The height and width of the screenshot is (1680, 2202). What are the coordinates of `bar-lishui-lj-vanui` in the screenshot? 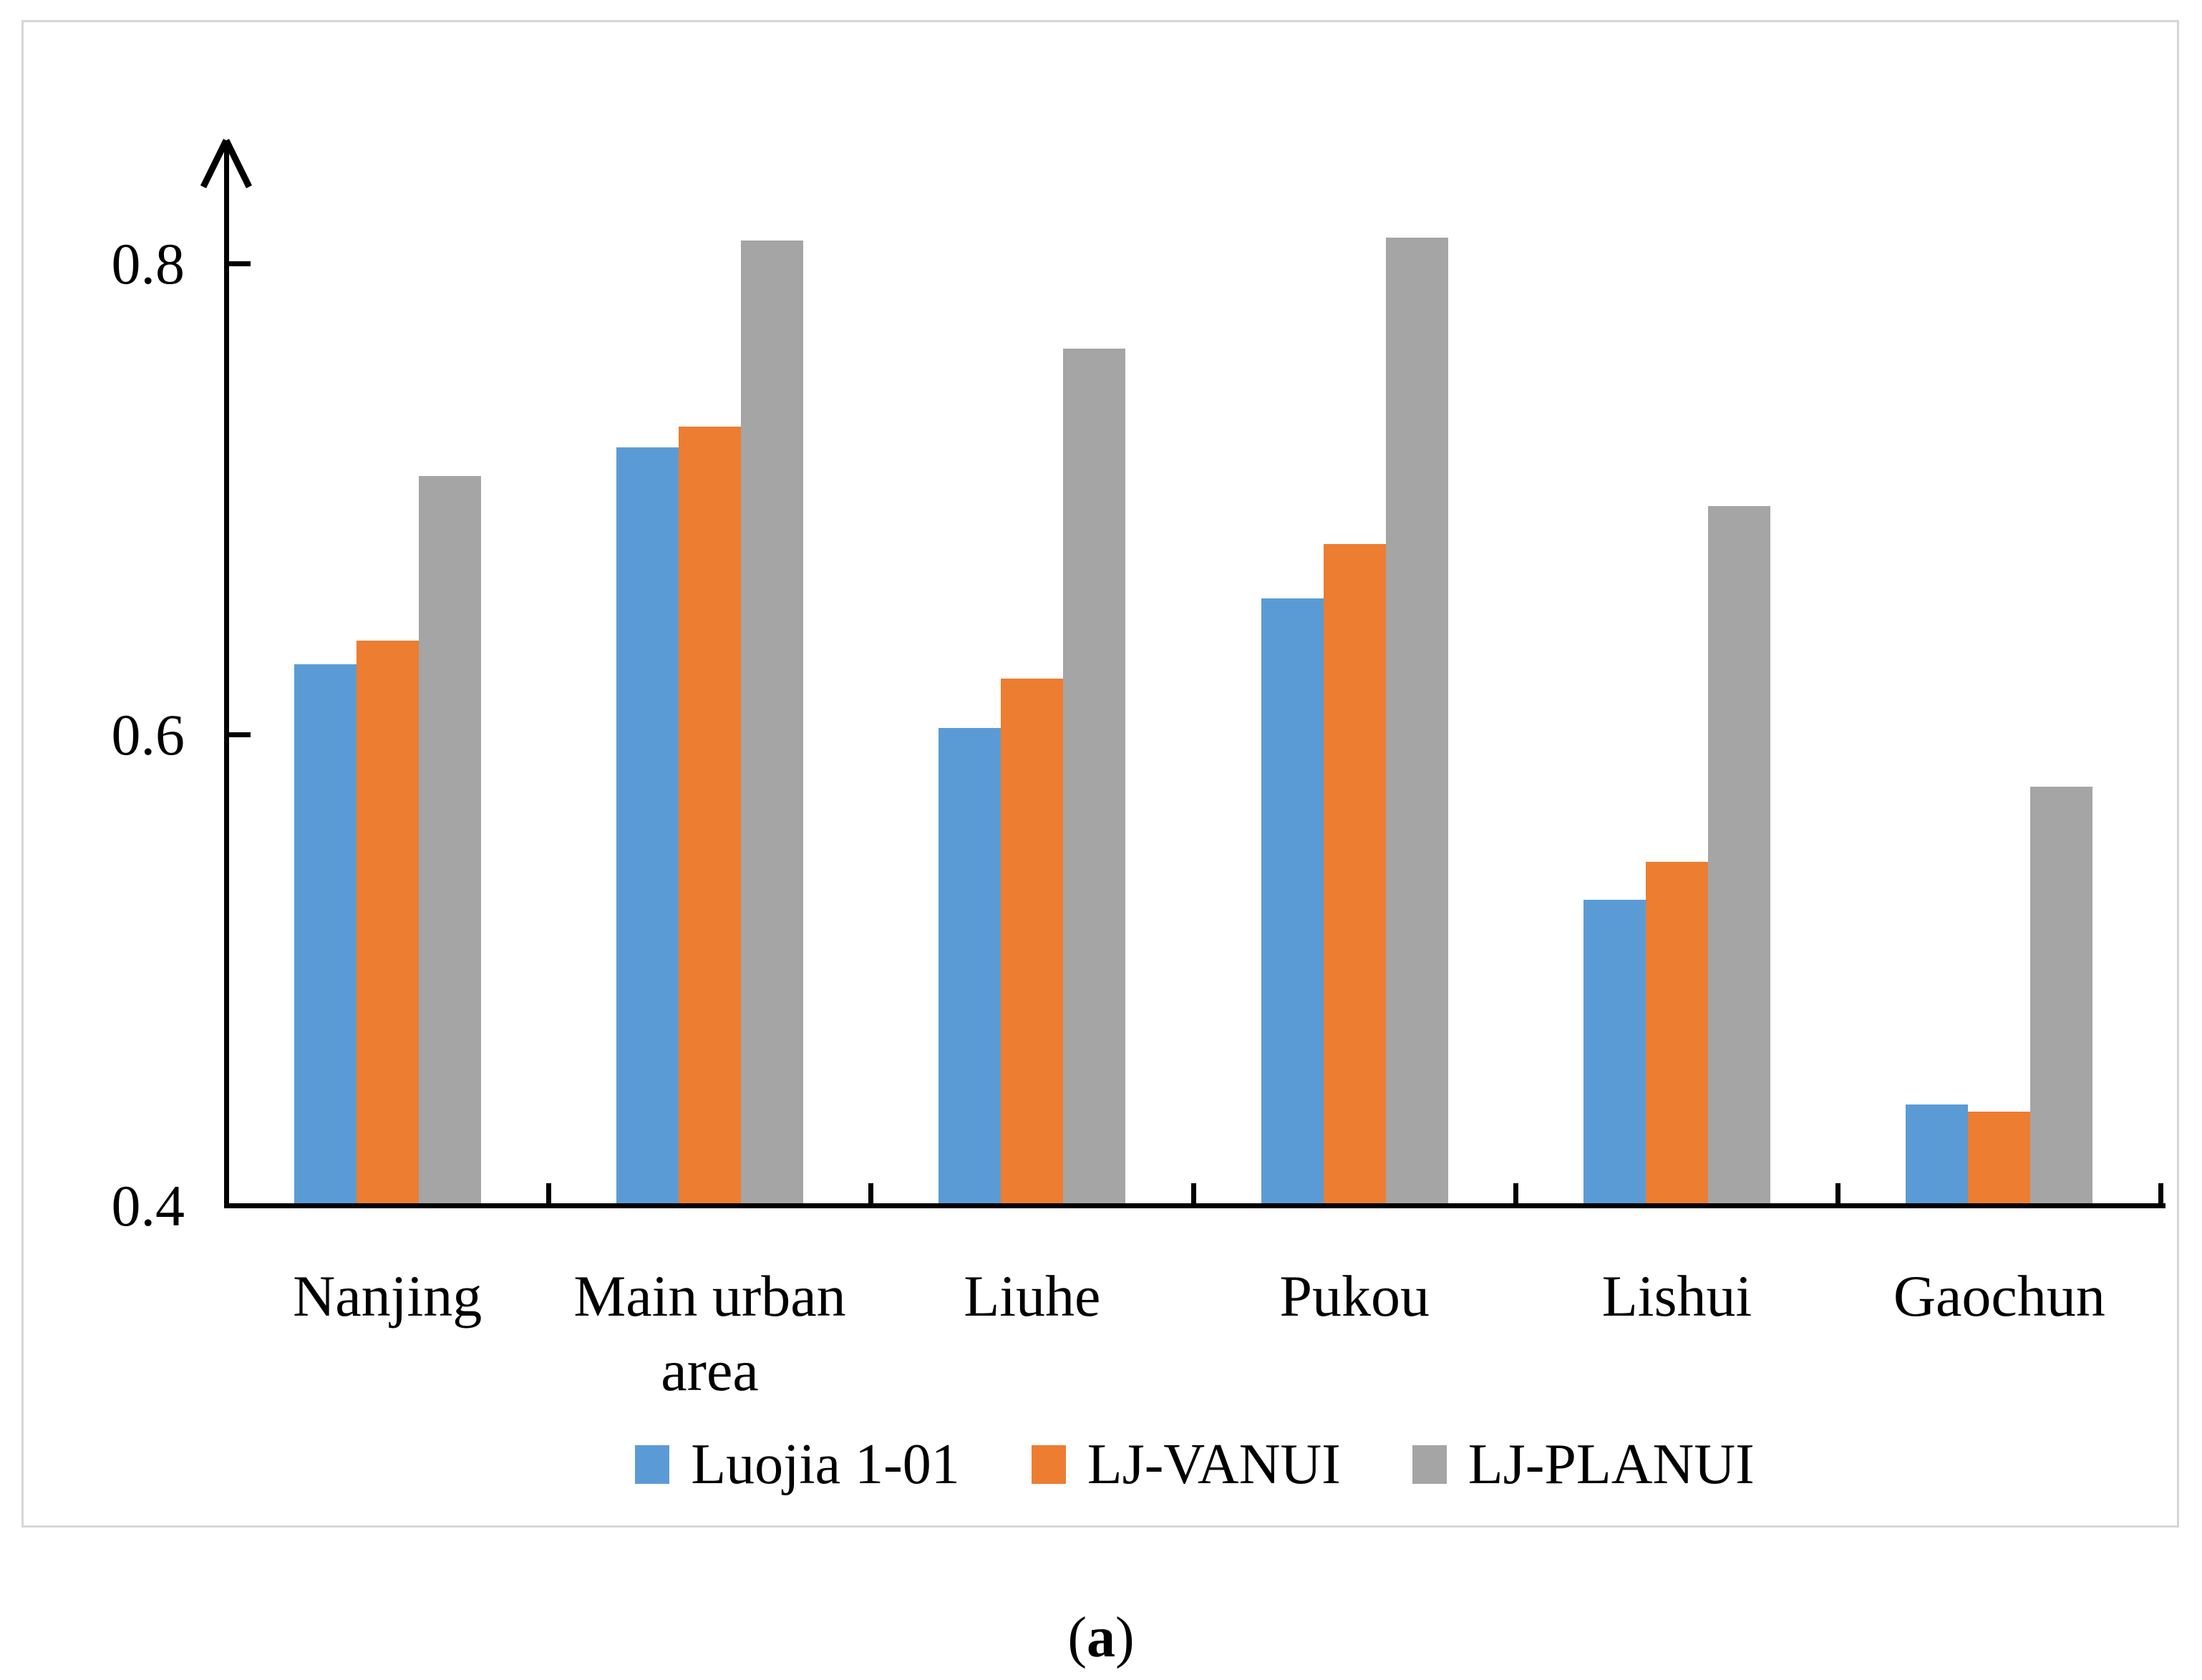 It's located at (1677, 1032).